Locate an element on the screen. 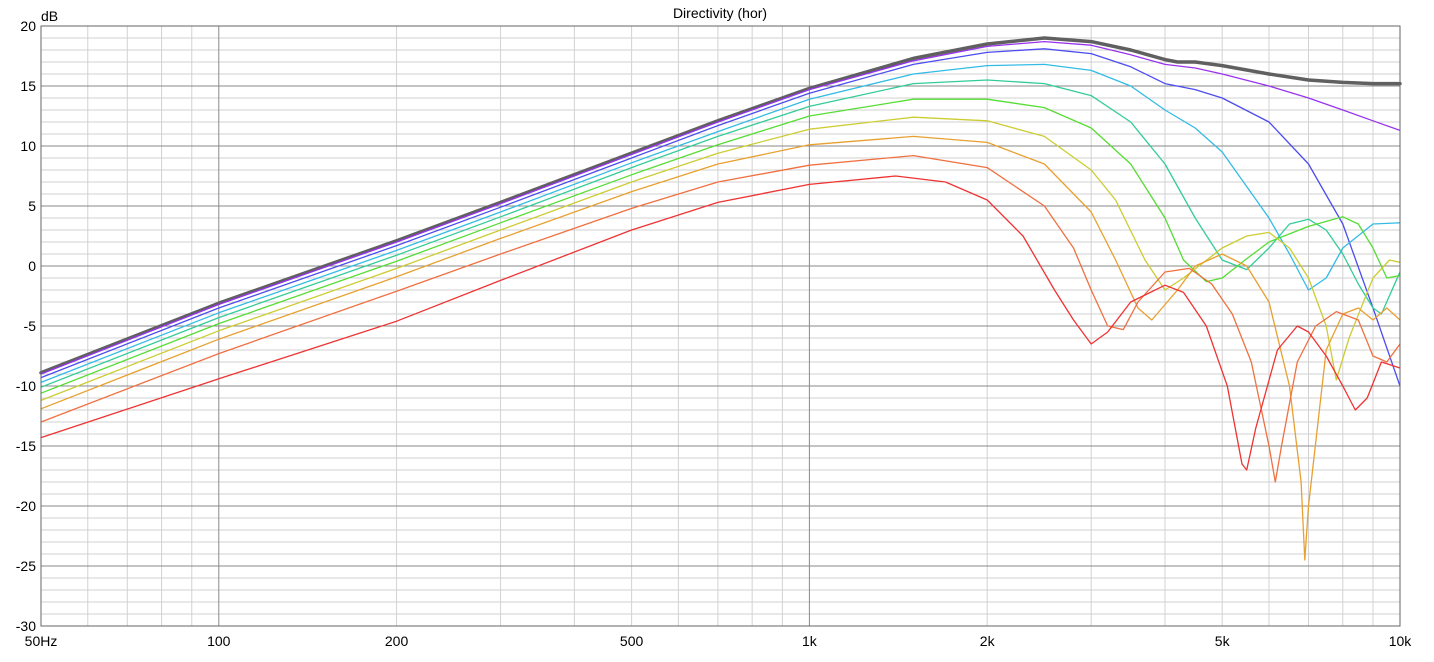 The width and height of the screenshot is (1434, 662). y-tick-label: -20 is located at coordinates (26, 506).